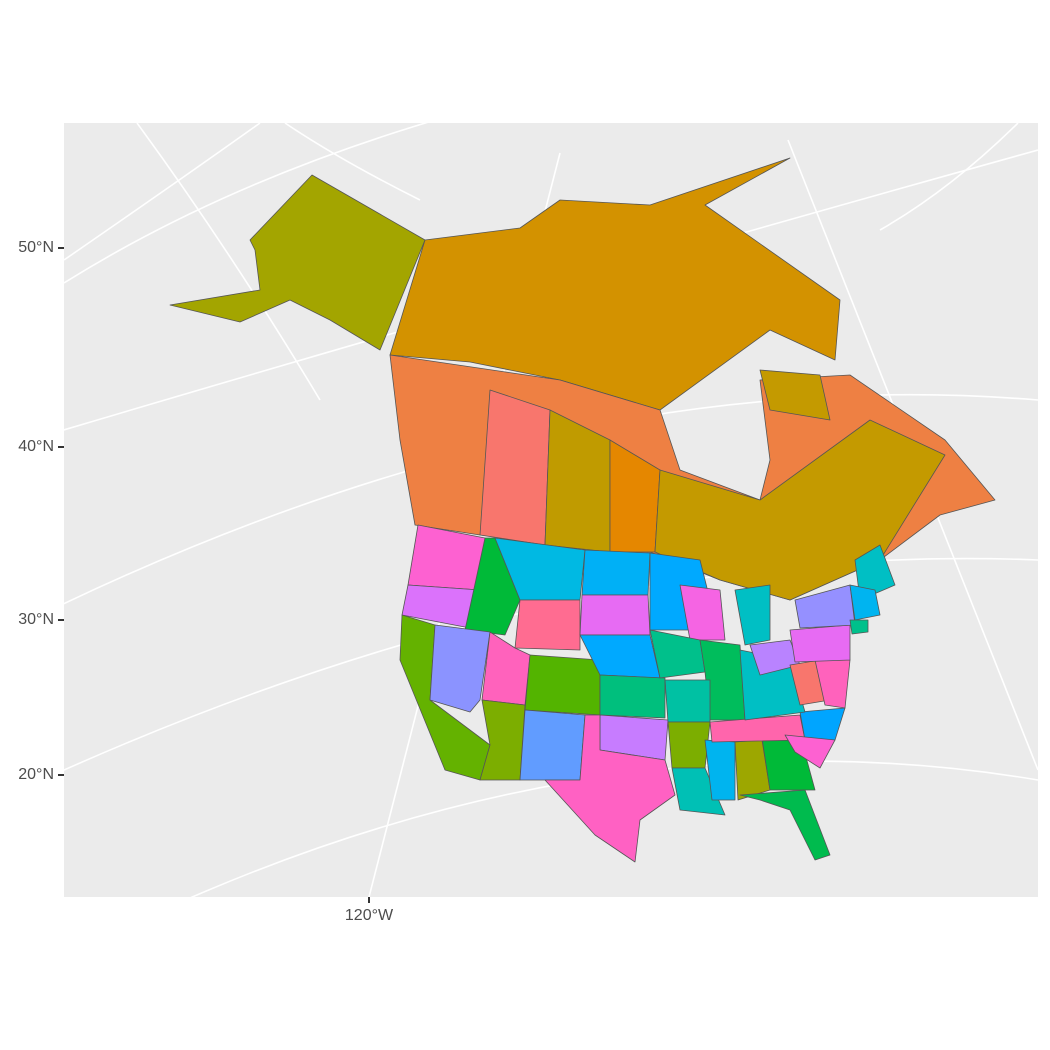 This screenshot has width=1050, height=1050. What do you see at coordinates (36, 446) in the screenshot?
I see `y-tick-label: 40°N` at bounding box center [36, 446].